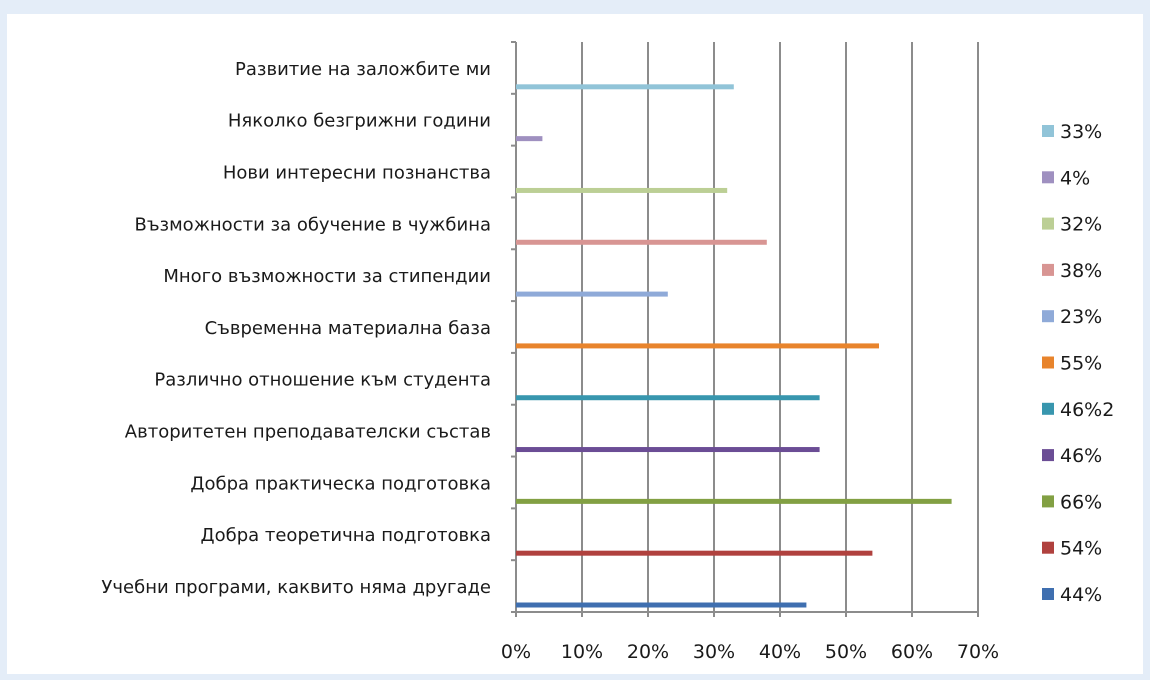 The image size is (1150, 680). What do you see at coordinates (714, 652) in the screenshot?
I see `x-tick-label: 30%` at bounding box center [714, 652].